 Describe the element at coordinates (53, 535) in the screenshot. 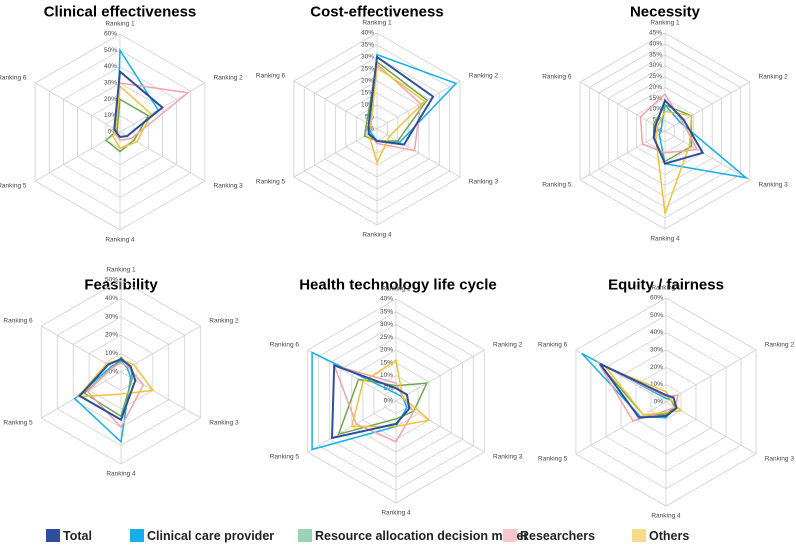

I see `legend-swatch-total` at that location.